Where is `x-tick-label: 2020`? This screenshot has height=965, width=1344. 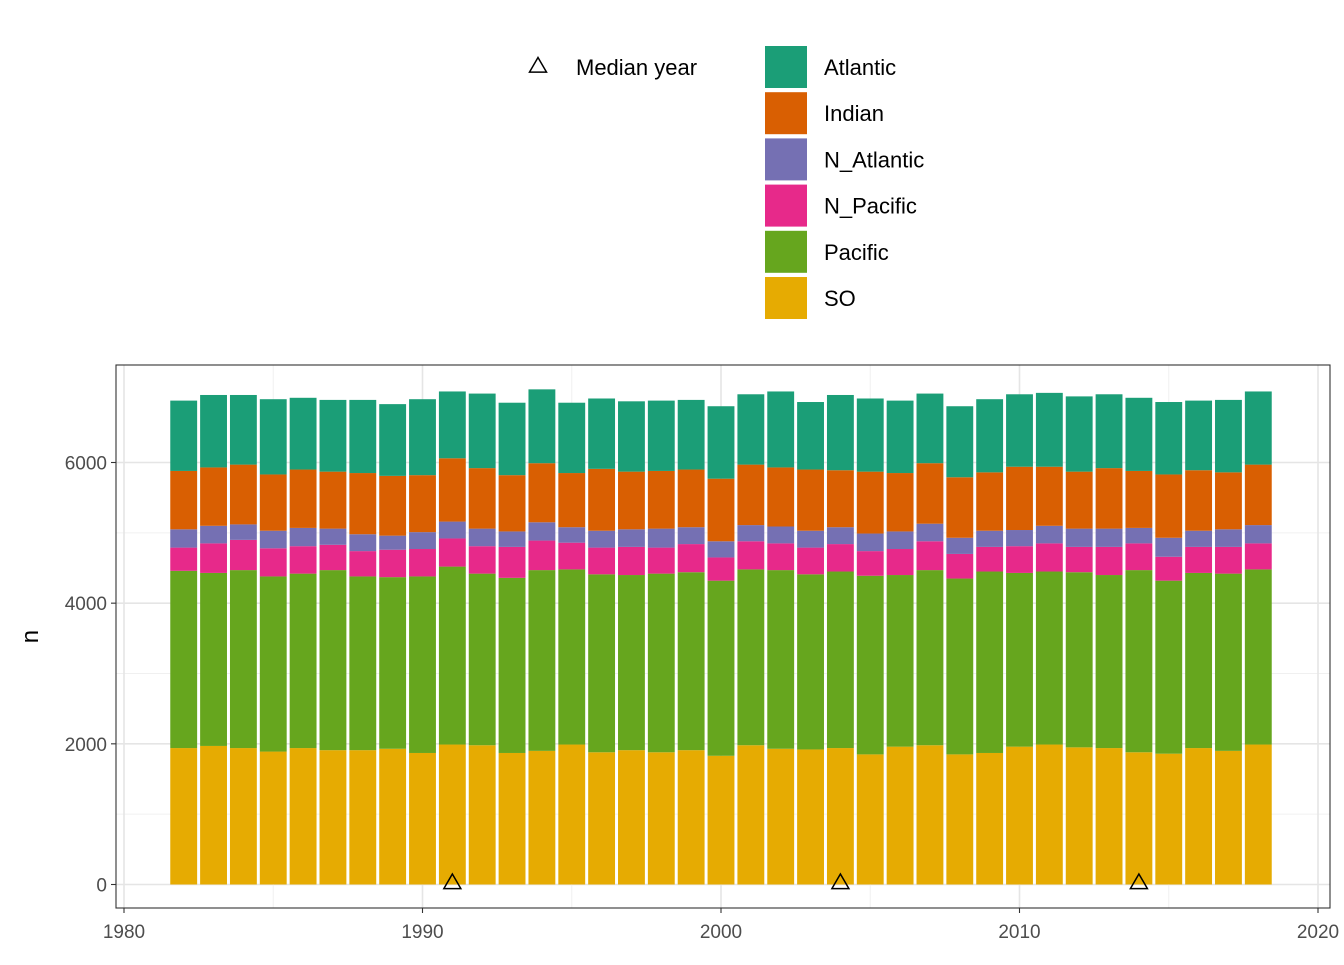
x-tick-label: 2020 is located at coordinates (1318, 932).